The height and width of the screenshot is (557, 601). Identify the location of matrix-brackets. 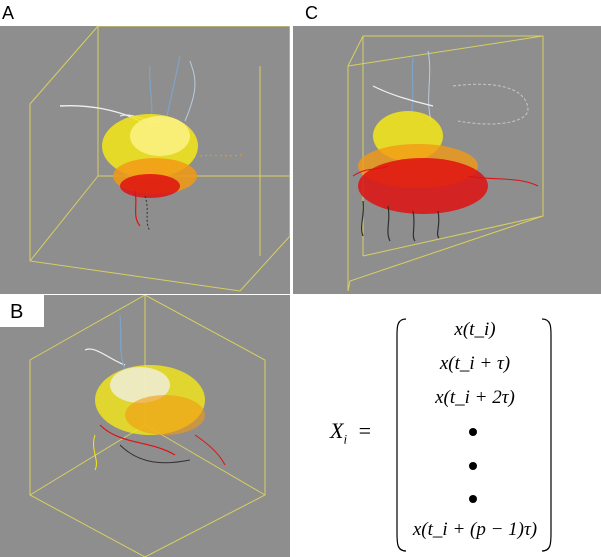
(474, 435).